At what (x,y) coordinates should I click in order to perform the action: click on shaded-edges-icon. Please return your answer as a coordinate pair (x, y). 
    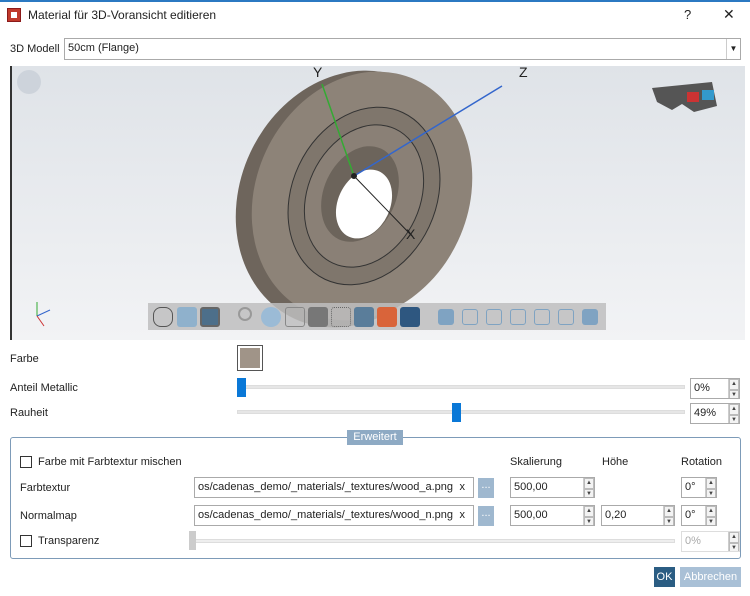
    Looking at the image, I should click on (210, 317).